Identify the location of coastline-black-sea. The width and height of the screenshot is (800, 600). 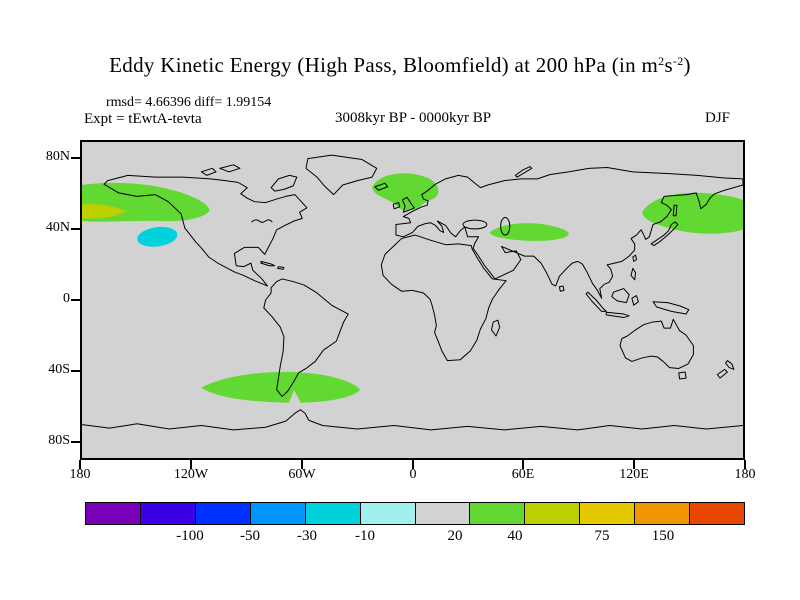
(475, 224).